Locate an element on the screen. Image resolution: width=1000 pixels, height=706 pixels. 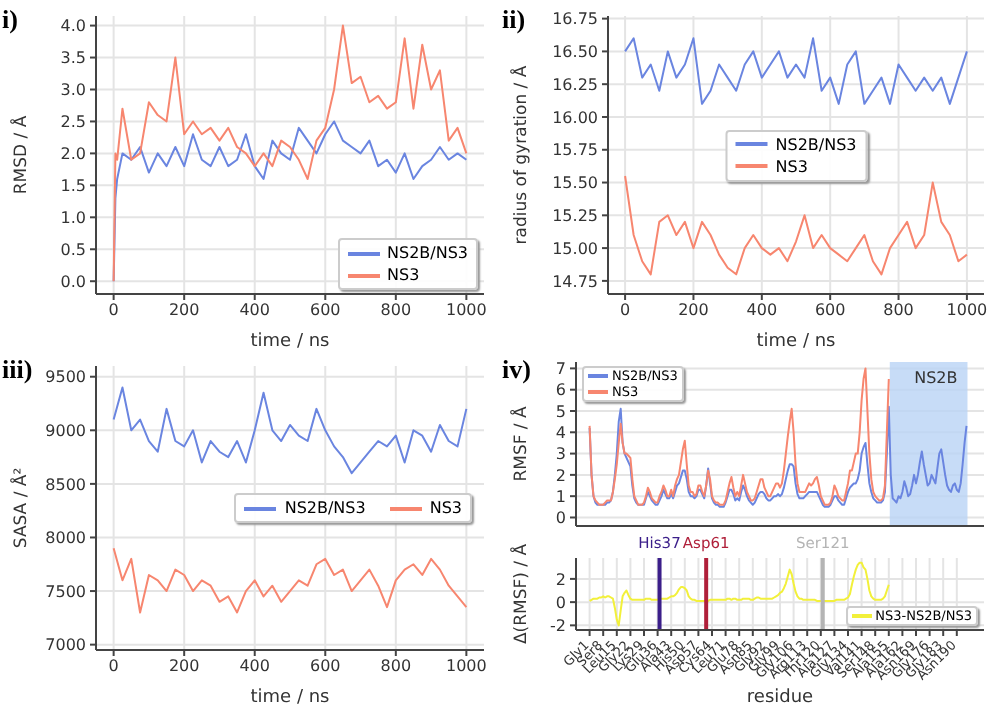
y-tick-label: 7 is located at coordinates (560, 369).